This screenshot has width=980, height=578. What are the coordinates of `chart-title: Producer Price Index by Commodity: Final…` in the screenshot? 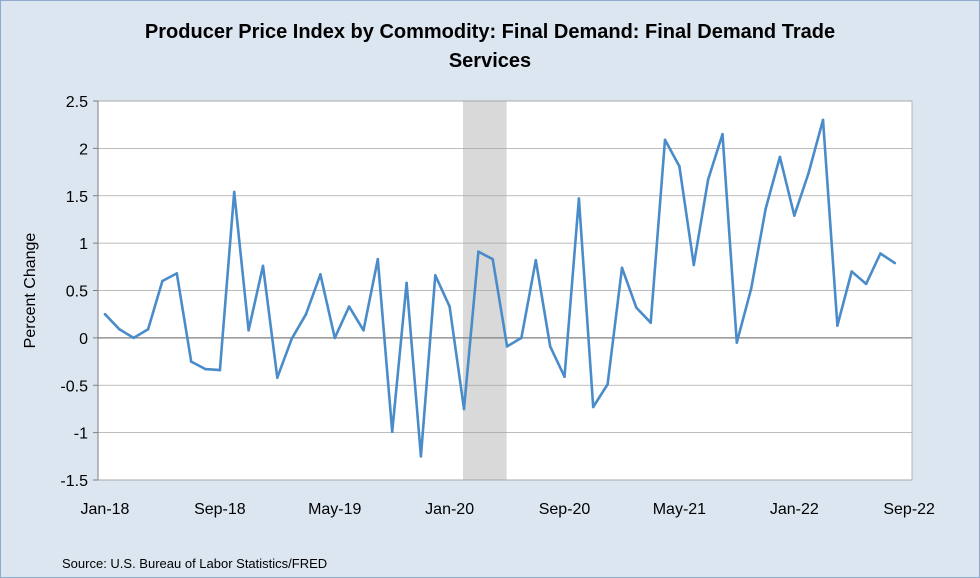 It's located at (490, 47).